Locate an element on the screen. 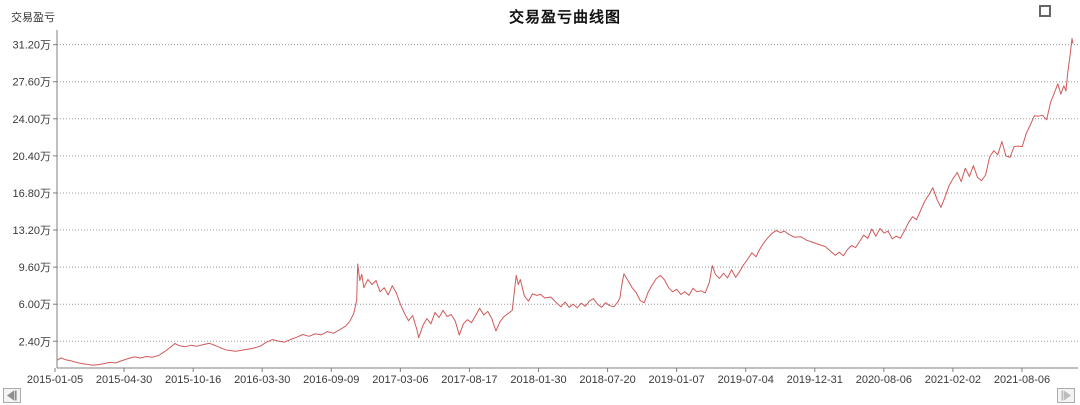  page-left-icon is located at coordinates (12, 395).